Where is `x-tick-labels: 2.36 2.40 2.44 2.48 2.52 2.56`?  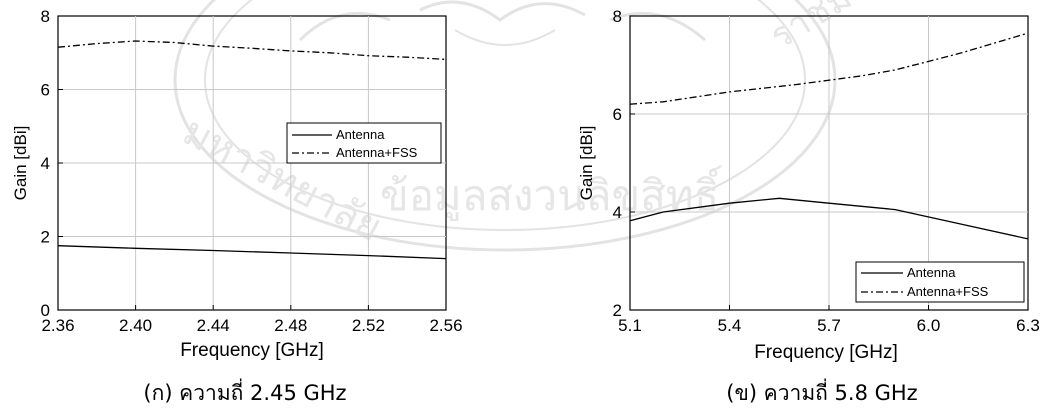
x-tick-labels: 2.36 2.40 2.44 2.48 2.52 2.56 is located at coordinates (251, 325).